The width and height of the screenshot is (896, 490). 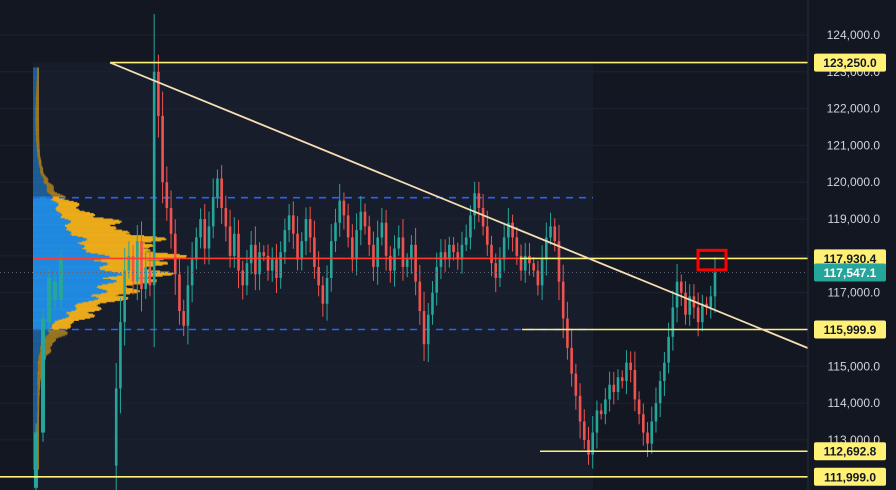 I want to click on level-price-label-text: 123,250.0, so click(x=850, y=63).